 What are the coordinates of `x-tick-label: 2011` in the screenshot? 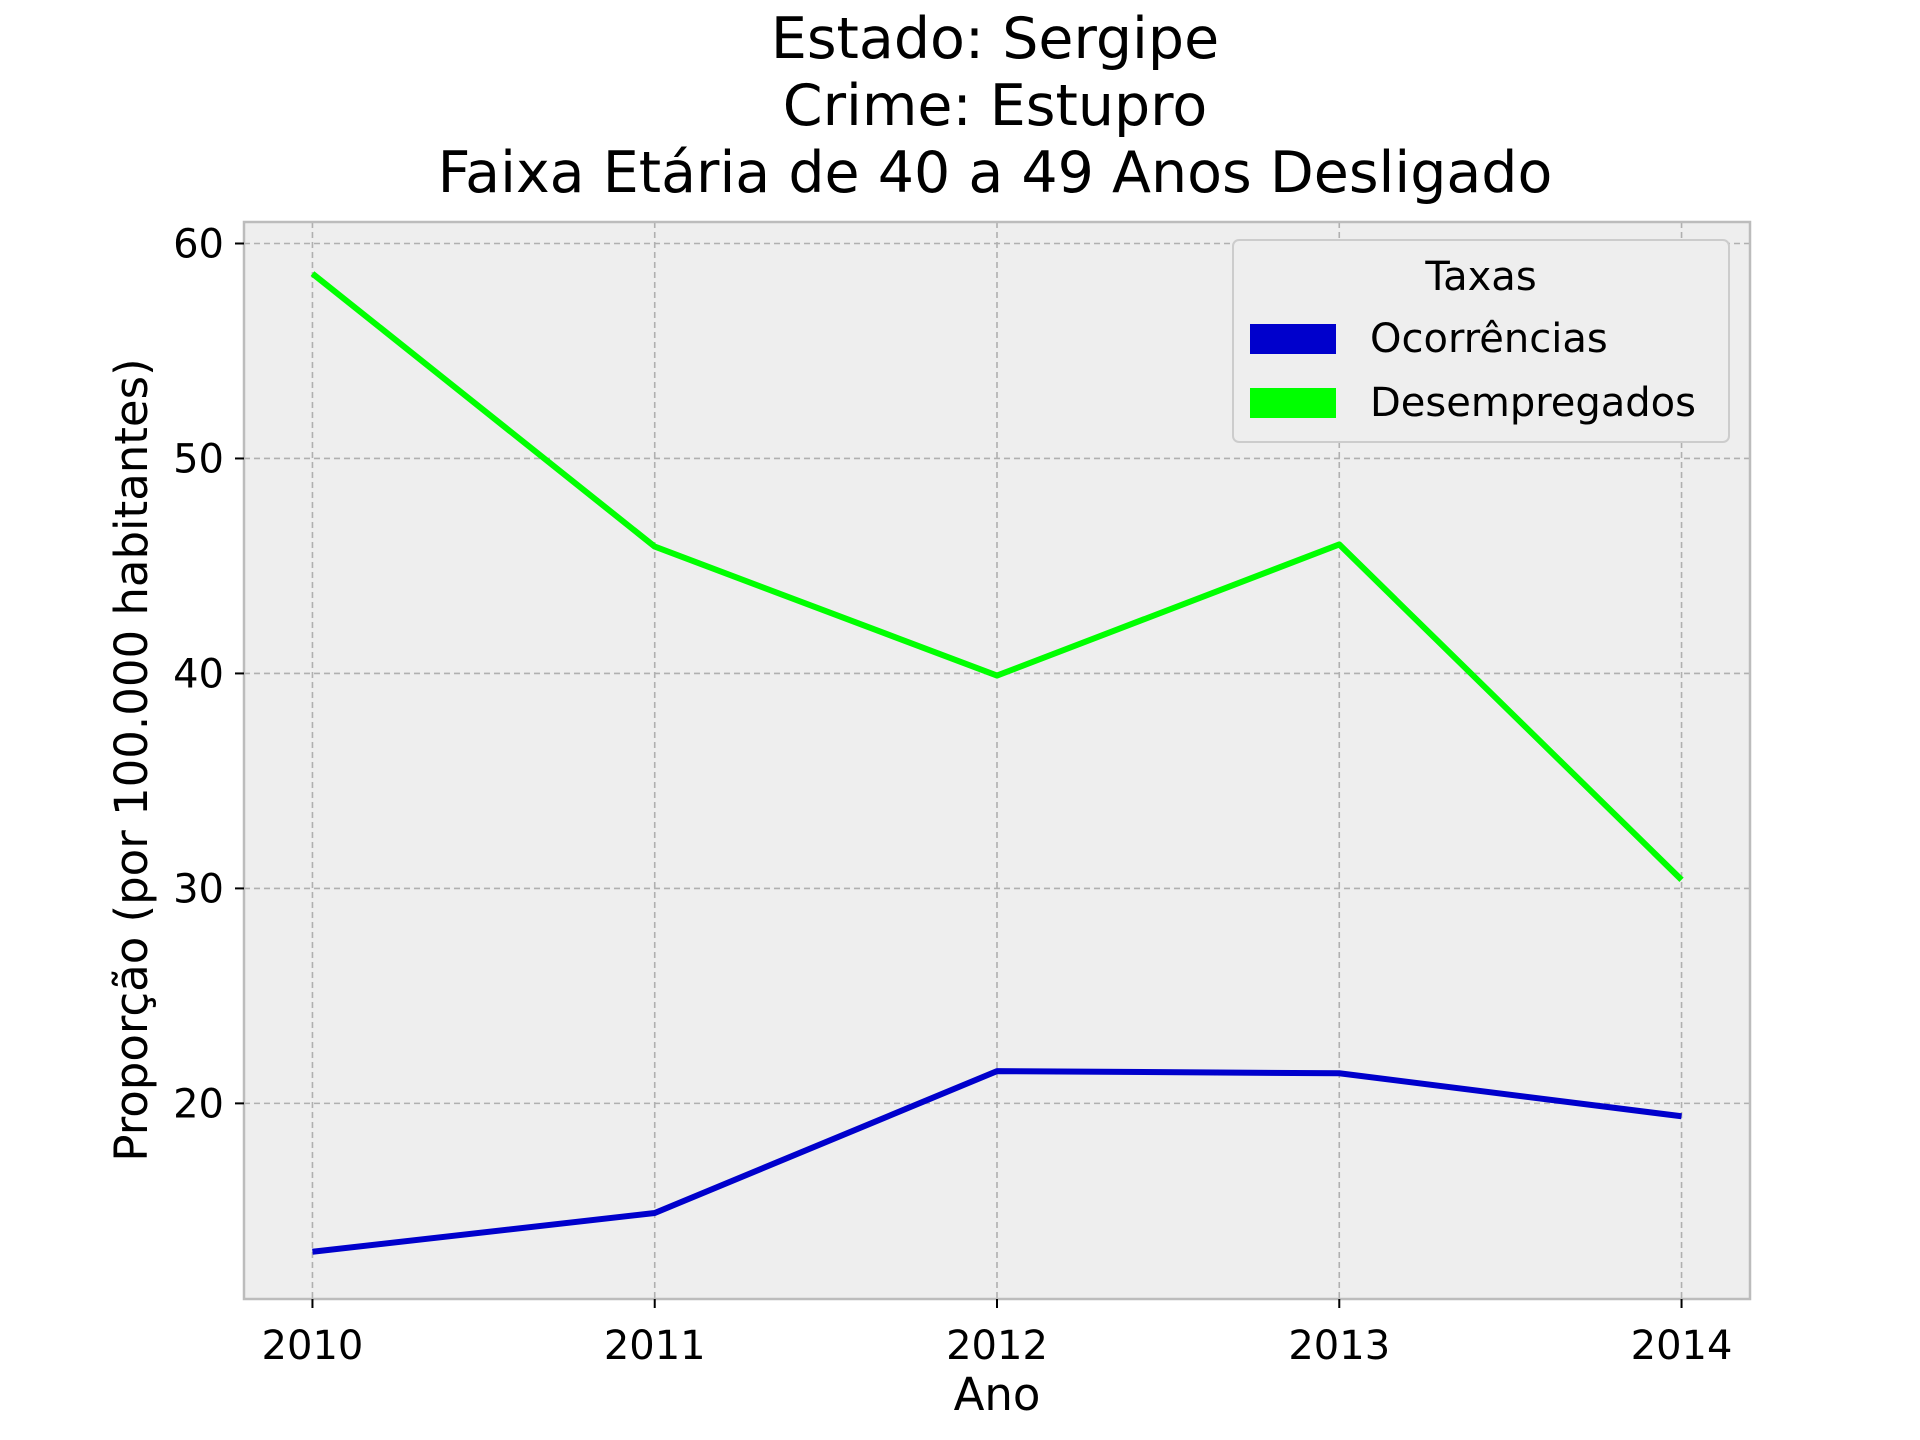 It's located at (655, 1346).